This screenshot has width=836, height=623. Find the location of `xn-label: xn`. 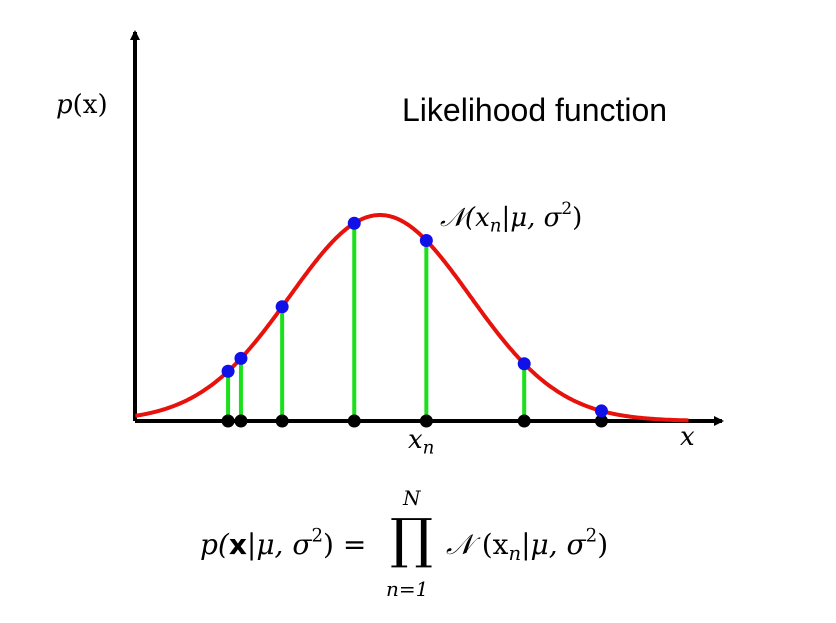

xn-label: xn is located at coordinates (421, 442).